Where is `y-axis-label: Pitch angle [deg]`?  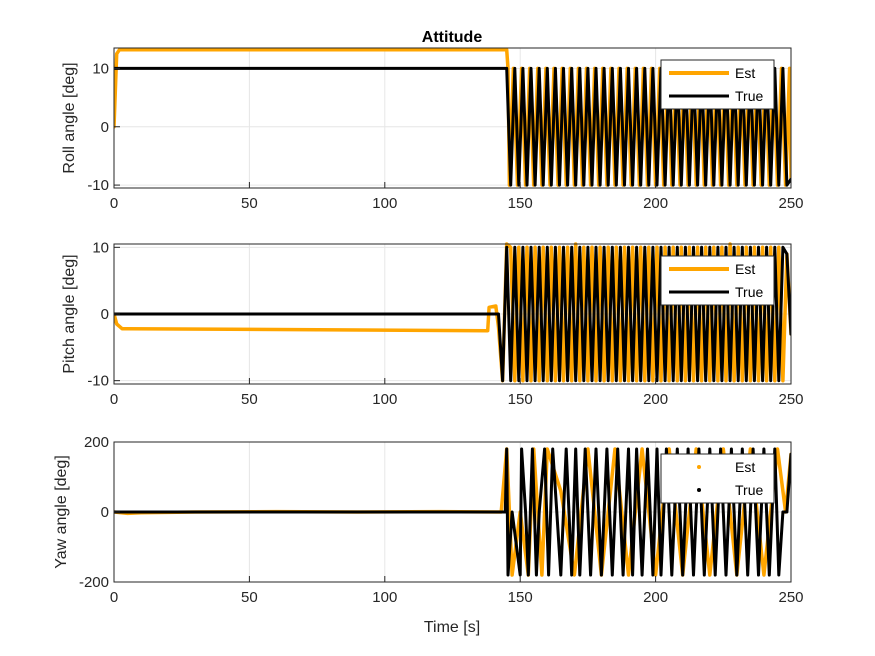 y-axis-label: Pitch angle [deg] is located at coordinates (69, 313).